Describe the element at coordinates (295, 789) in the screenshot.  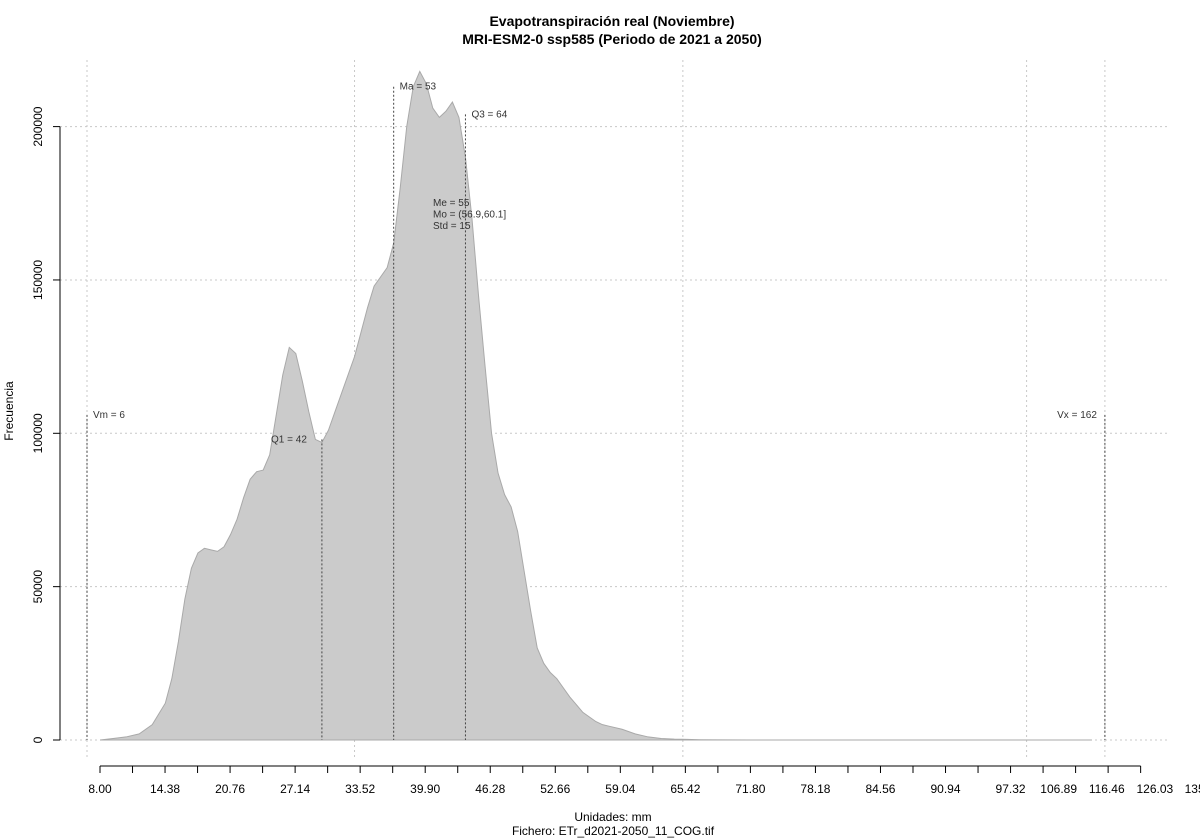
I see `x-tick-label-3: 27.14` at that location.